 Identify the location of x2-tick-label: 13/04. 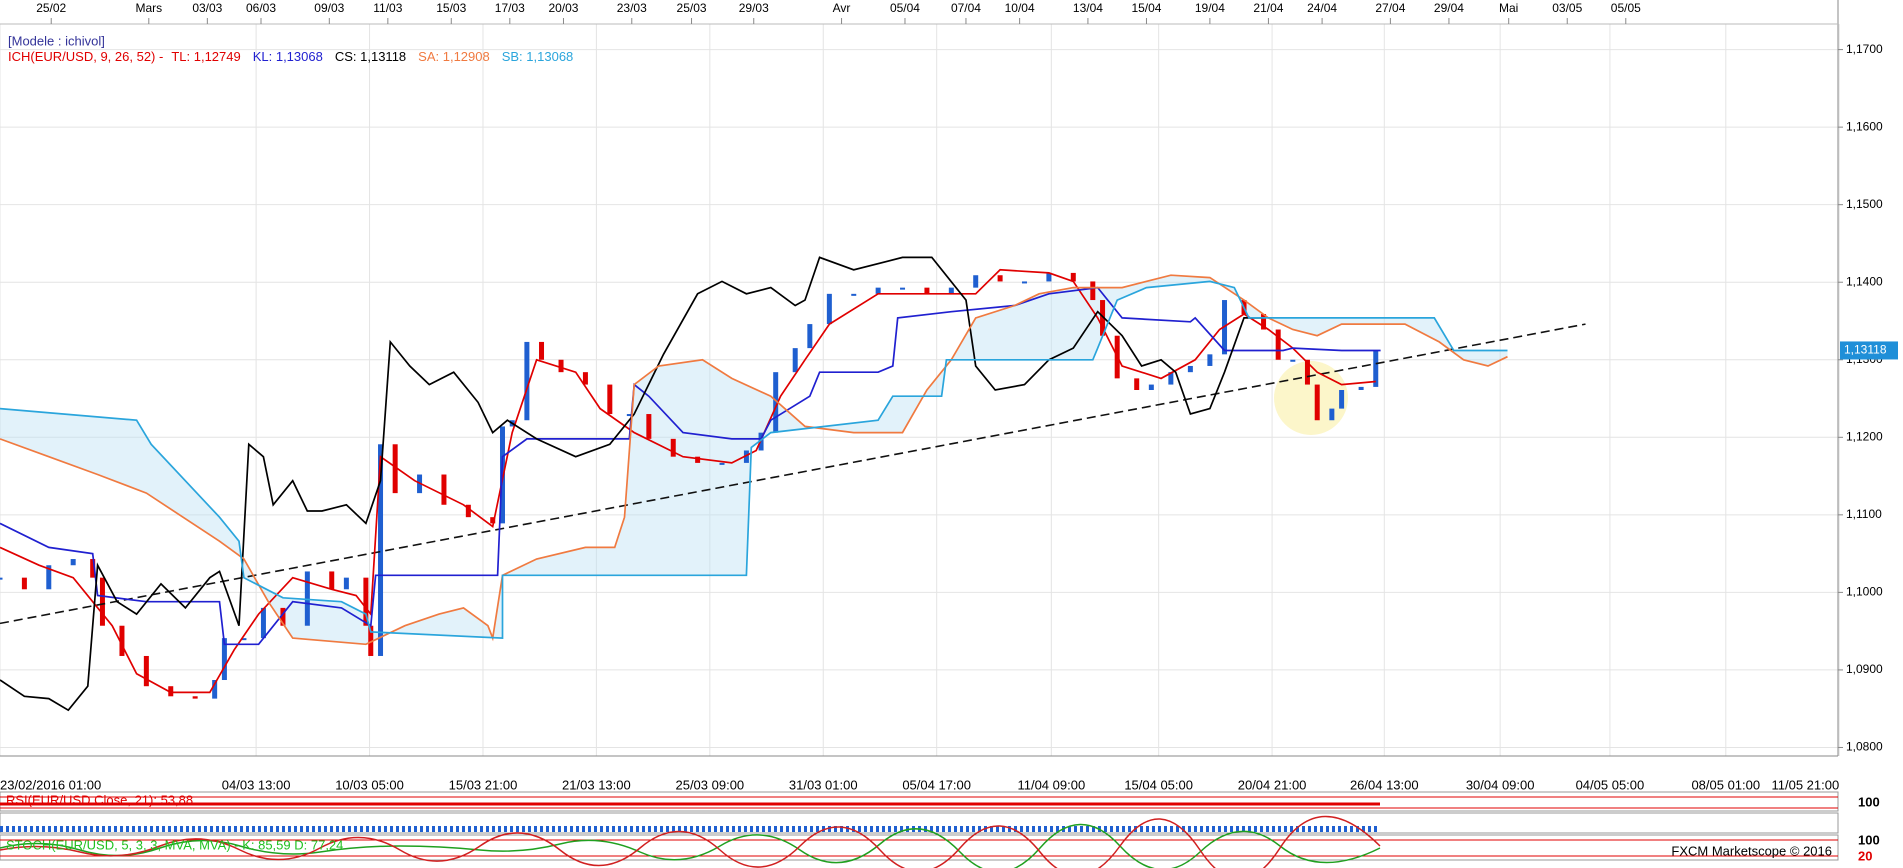
(1088, 8).